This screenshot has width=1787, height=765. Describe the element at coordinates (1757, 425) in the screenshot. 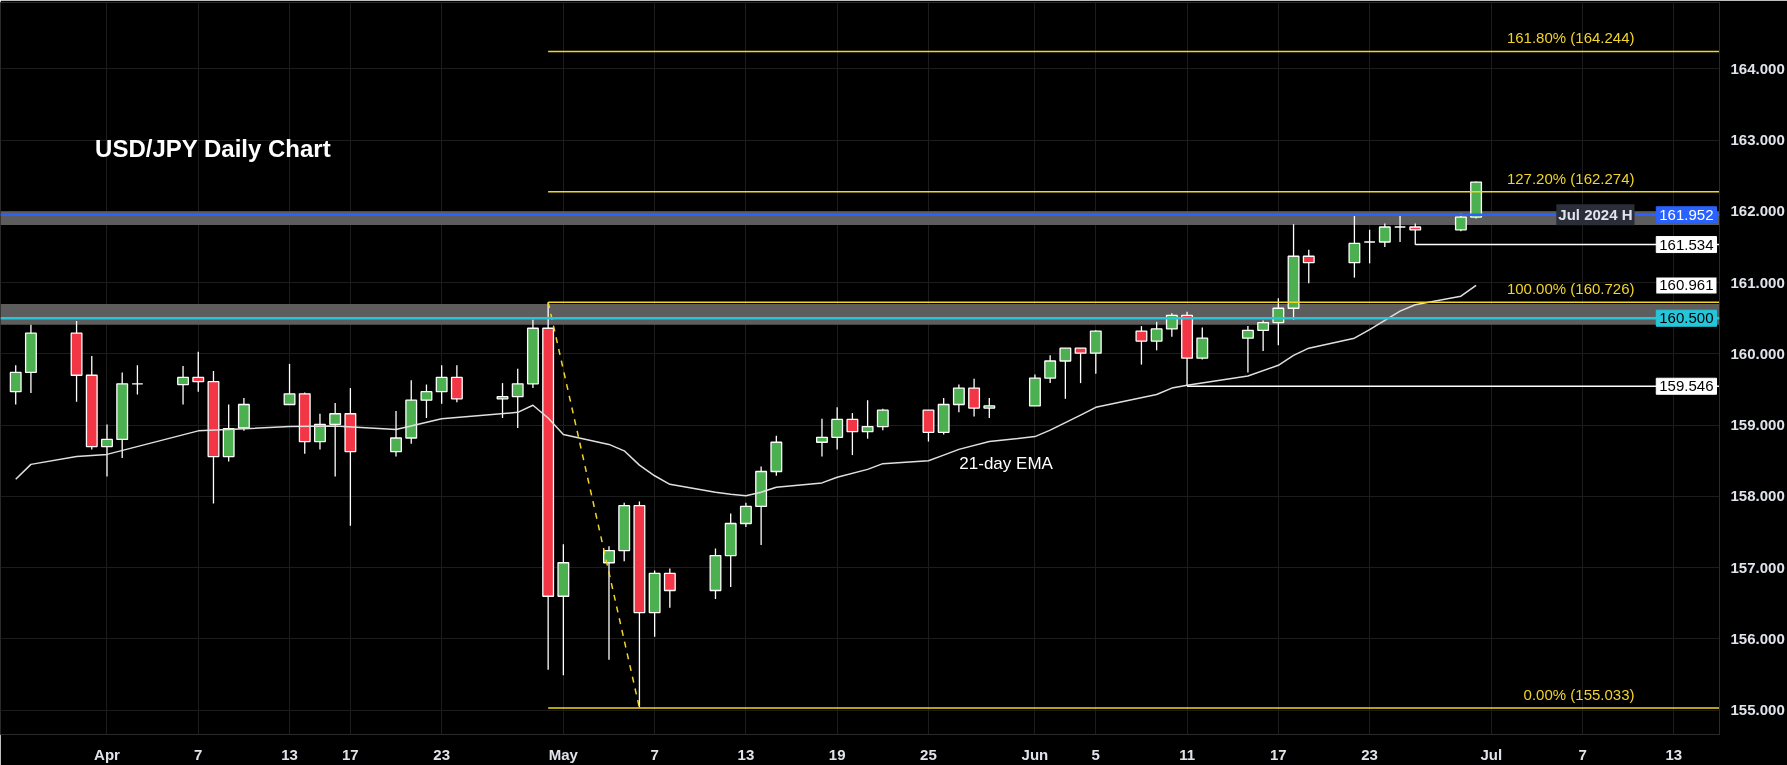

I see `y-tick-label: 159.000` at that location.